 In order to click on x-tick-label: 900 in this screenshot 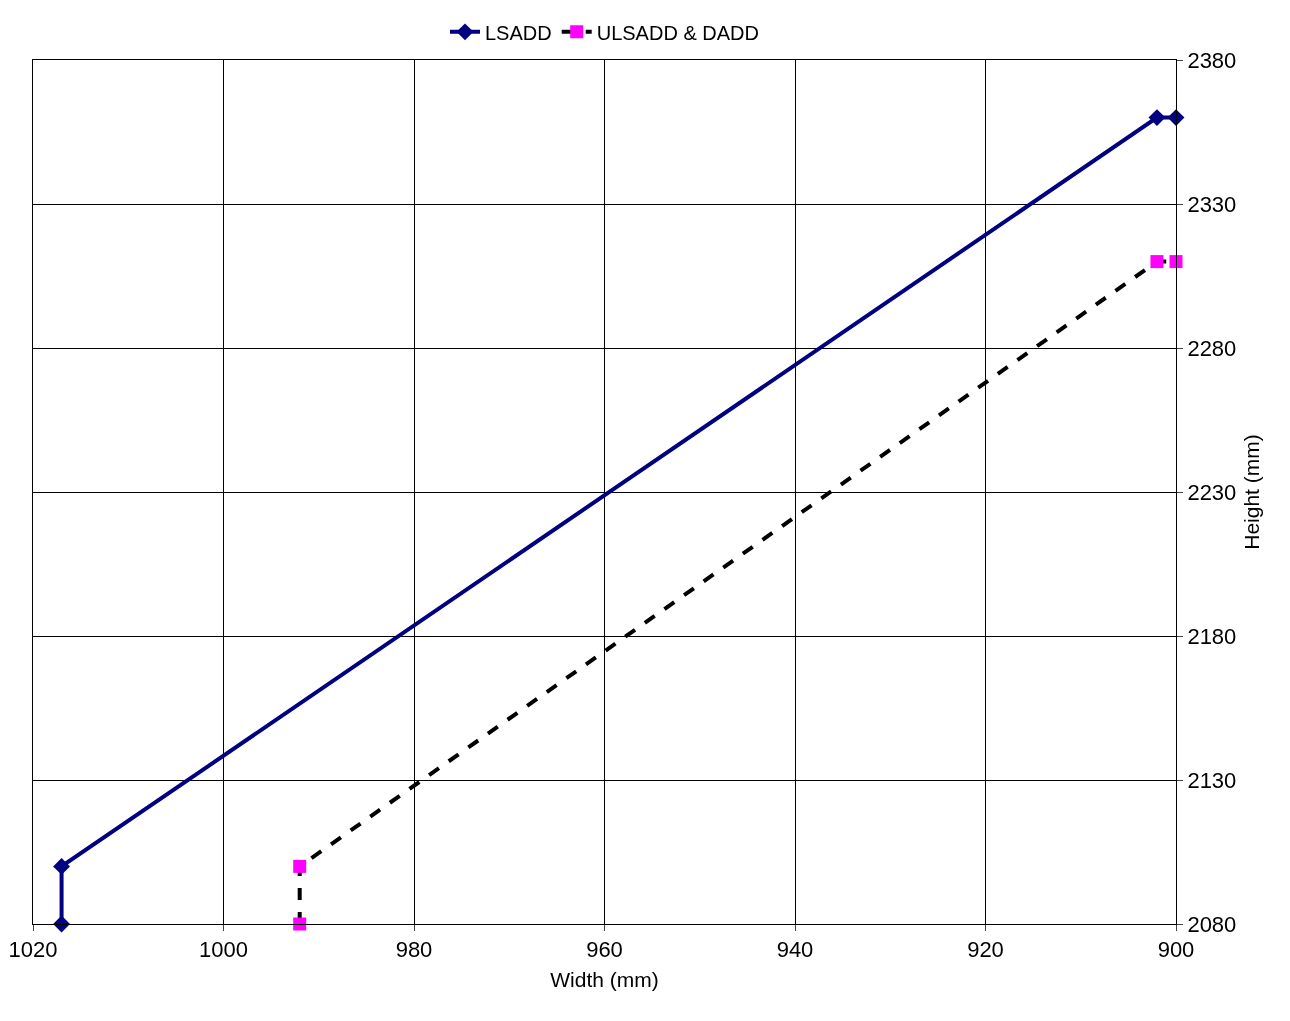, I will do `click(1176, 950)`.